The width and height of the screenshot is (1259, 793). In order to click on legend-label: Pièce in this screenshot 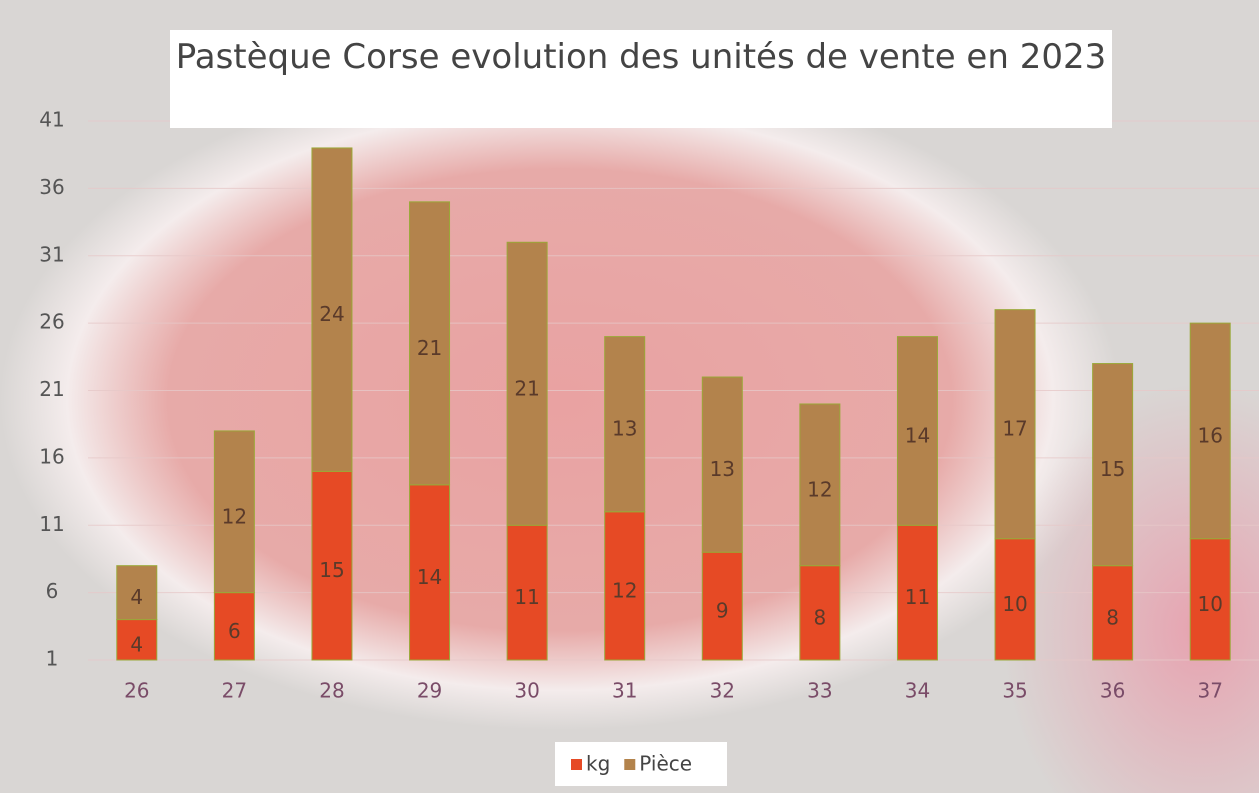, I will do `click(665, 764)`.